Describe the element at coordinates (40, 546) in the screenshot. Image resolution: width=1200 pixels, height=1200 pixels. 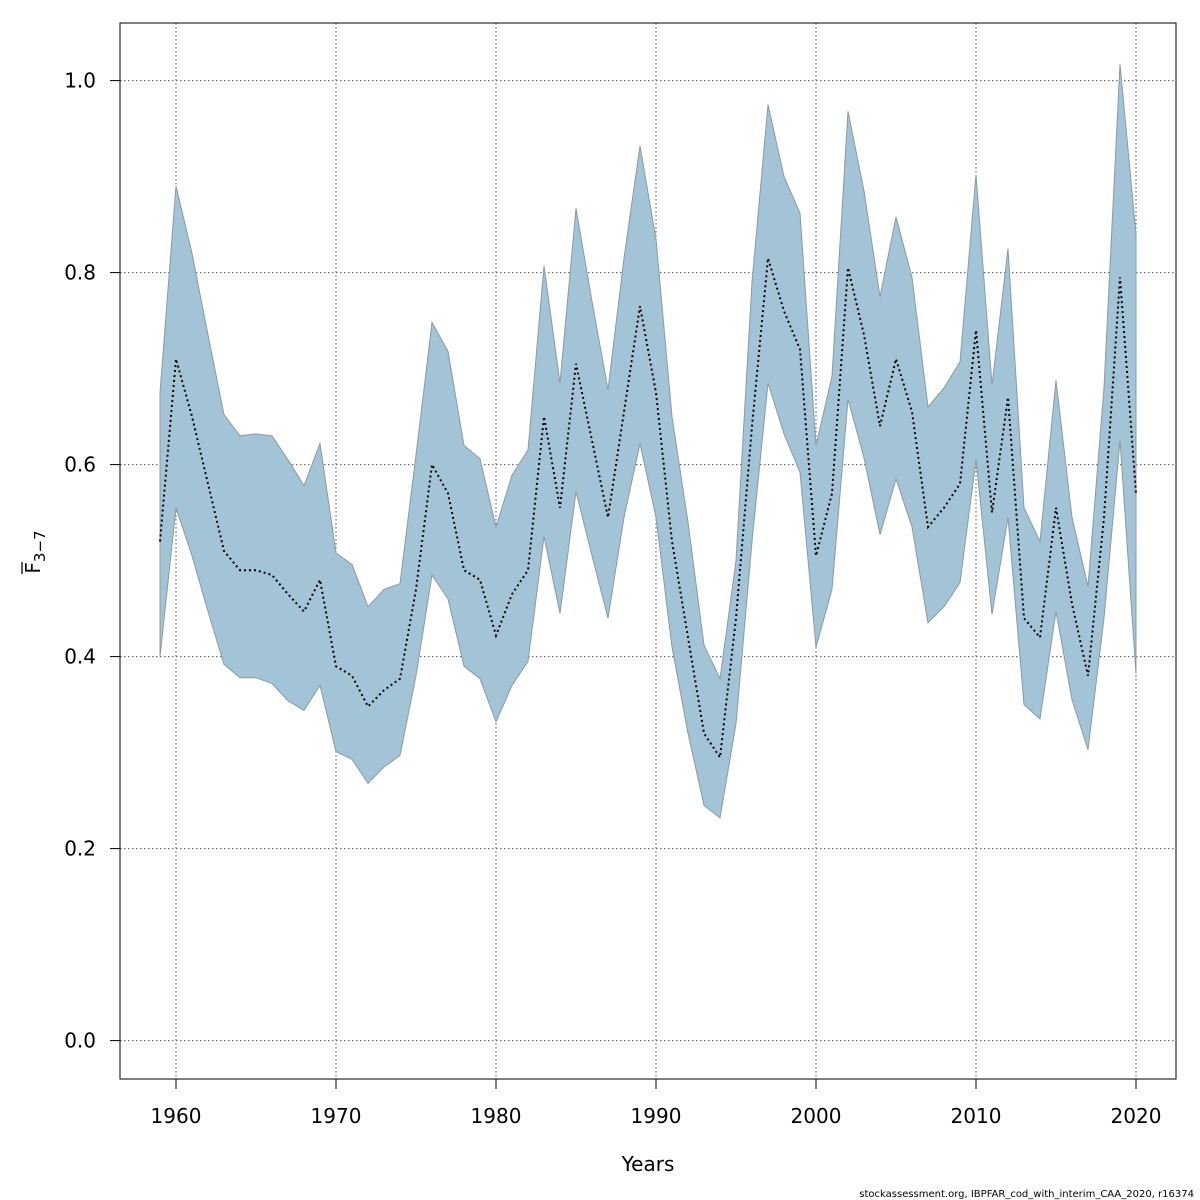
I see `y-axis-title-subscript: 3−7` at that location.